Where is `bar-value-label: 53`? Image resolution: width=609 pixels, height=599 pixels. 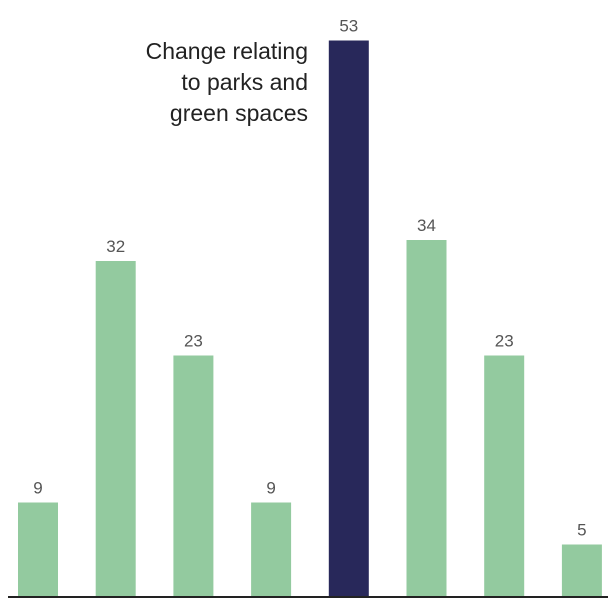
bar-value-label: 53 is located at coordinates (348, 26).